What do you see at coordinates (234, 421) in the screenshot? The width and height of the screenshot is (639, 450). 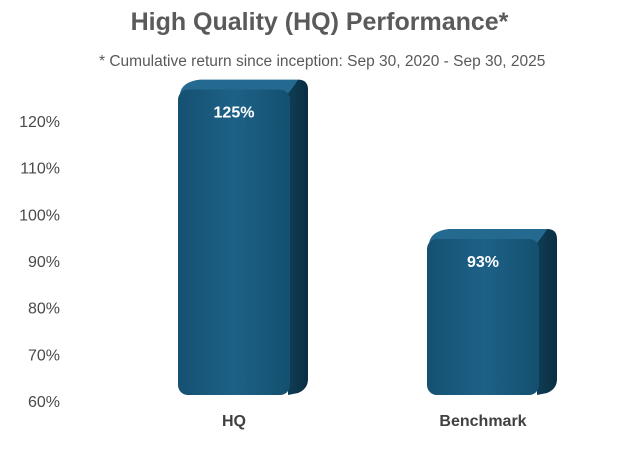 I see `x-tick-label: HQ` at bounding box center [234, 421].